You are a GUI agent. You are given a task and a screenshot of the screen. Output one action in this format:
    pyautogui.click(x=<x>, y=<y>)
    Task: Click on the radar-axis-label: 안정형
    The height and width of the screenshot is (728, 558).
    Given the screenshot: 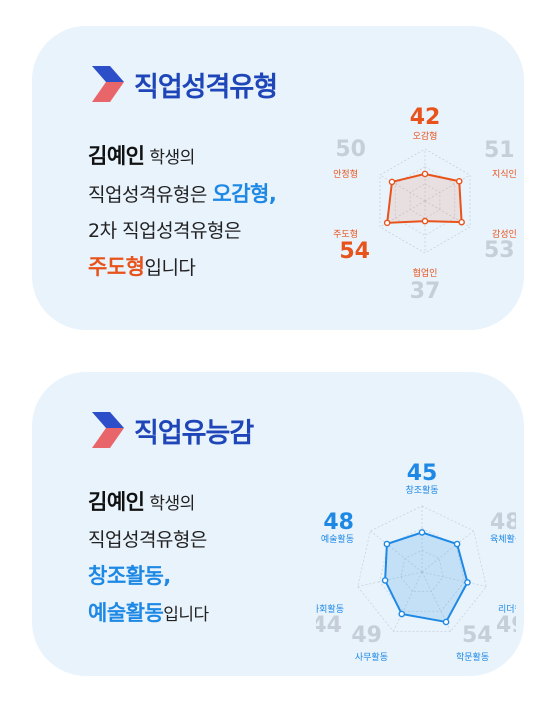 What is the action you would take?
    pyautogui.click(x=345, y=174)
    